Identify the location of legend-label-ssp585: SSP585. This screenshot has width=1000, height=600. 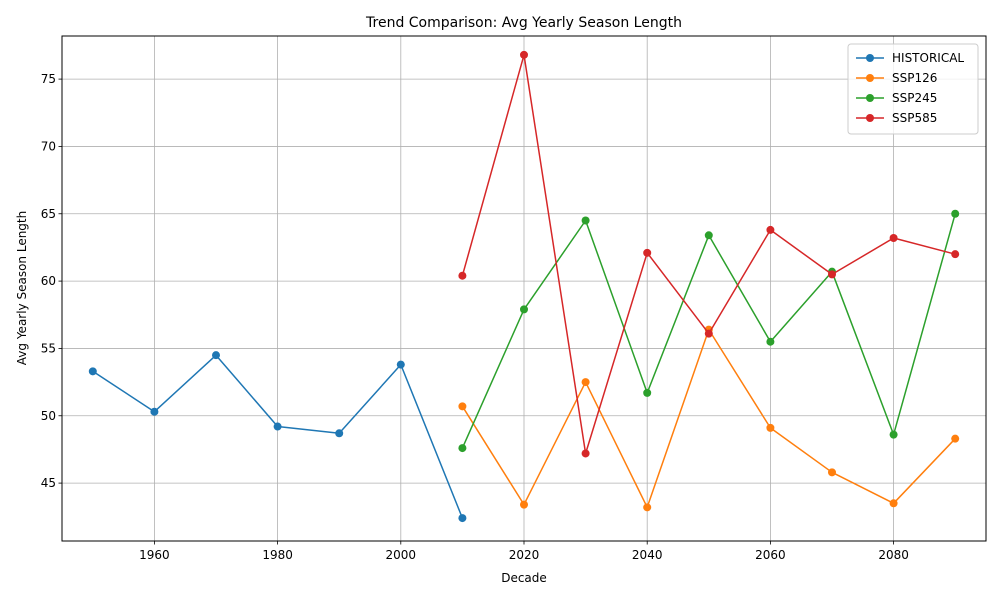
(914, 118).